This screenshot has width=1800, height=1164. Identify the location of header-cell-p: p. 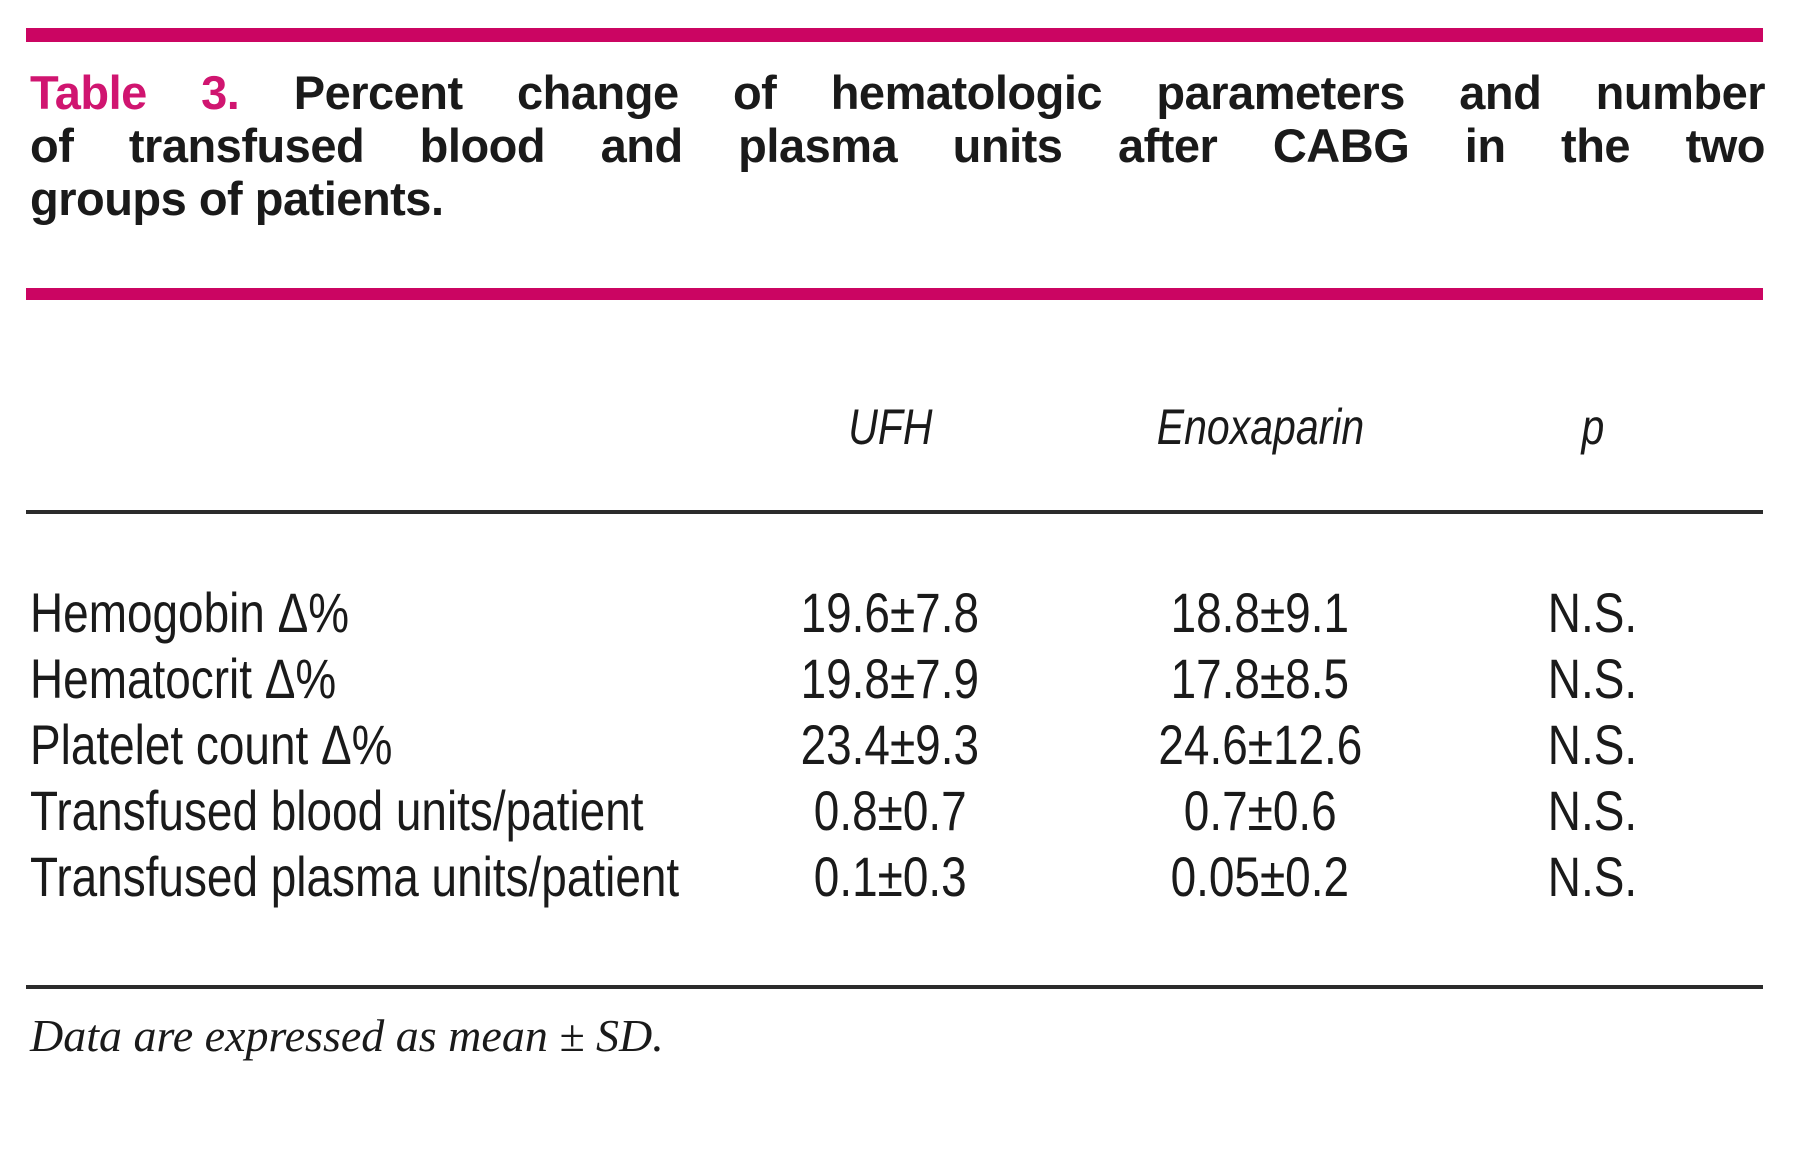
(1592, 427).